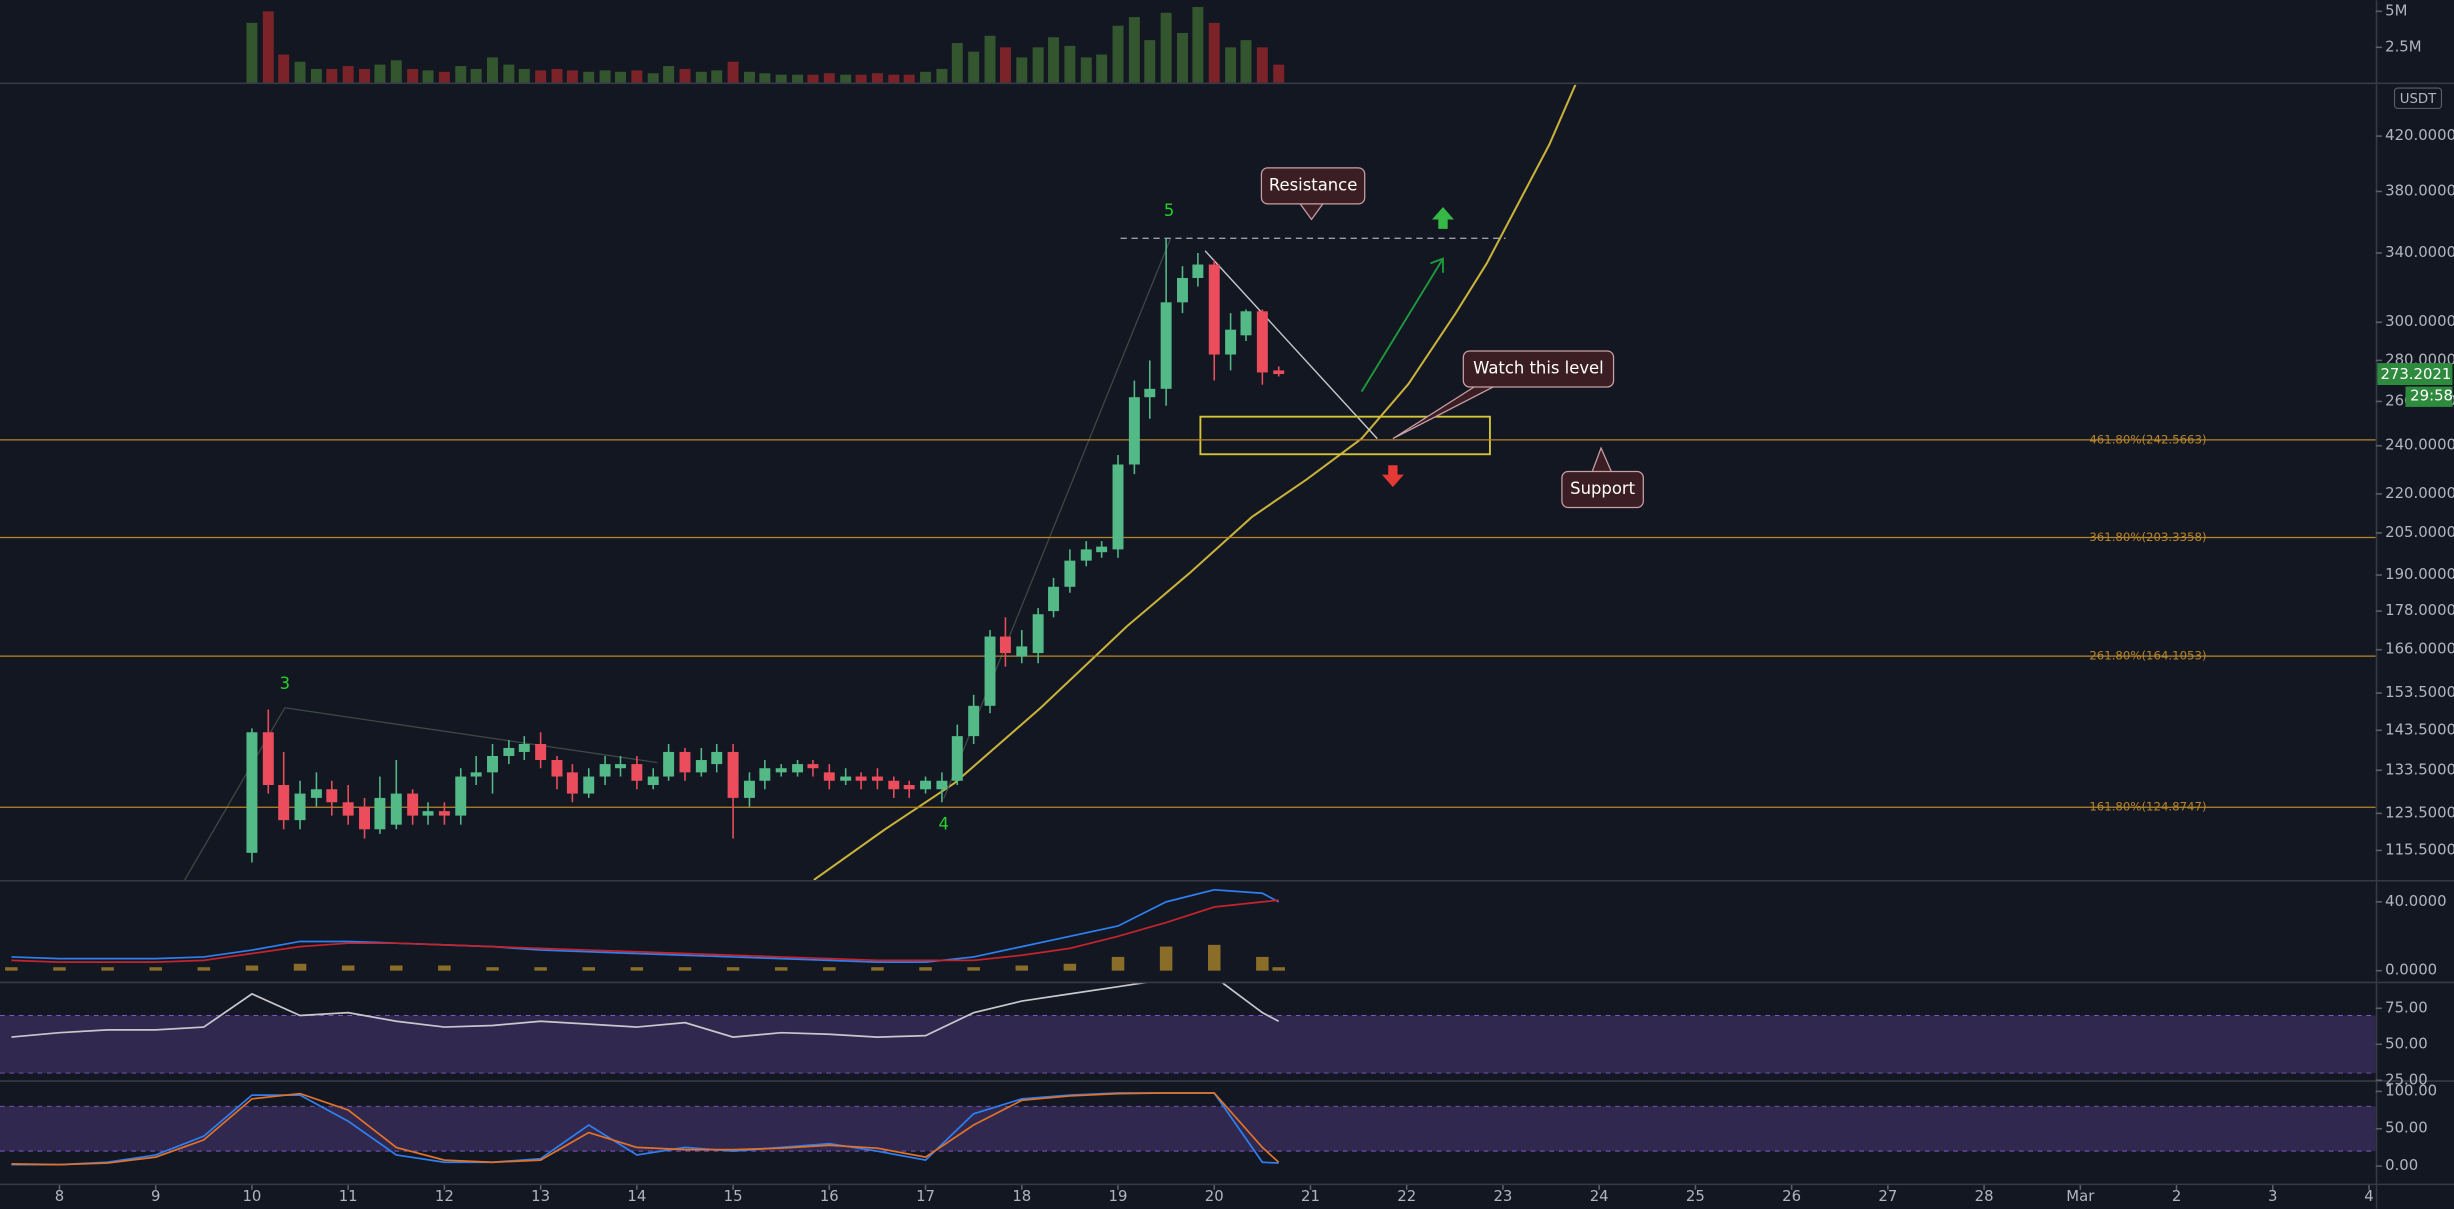  I want to click on countdown: 29:58, so click(2431, 396).